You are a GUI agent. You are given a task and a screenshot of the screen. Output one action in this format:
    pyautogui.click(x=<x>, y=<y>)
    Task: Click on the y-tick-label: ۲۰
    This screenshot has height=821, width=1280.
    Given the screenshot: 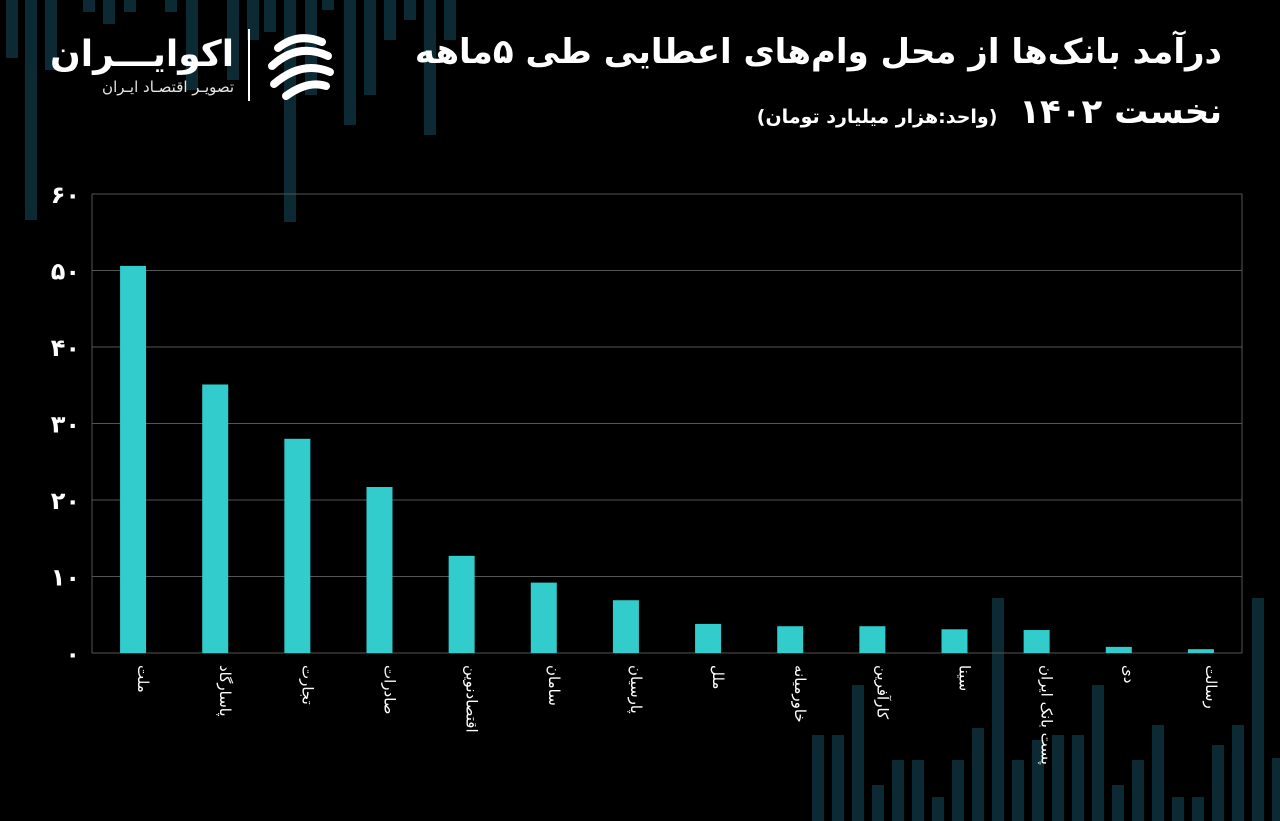 What is the action you would take?
    pyautogui.click(x=65, y=501)
    